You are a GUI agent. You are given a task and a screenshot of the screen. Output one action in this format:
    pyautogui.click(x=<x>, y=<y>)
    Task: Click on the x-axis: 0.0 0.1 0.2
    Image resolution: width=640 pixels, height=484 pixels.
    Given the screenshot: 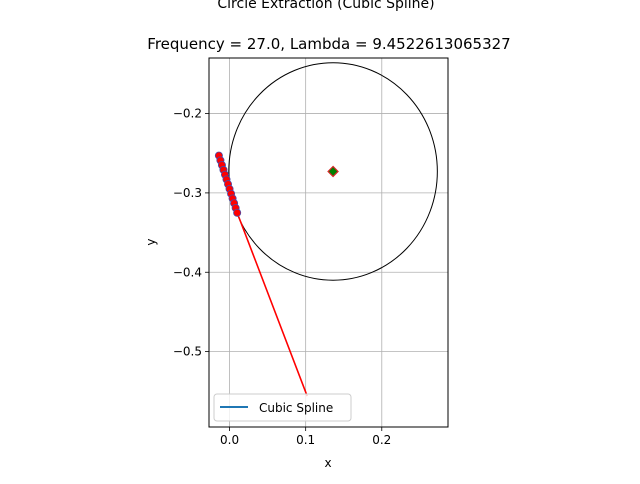 What is the action you would take?
    pyautogui.click(x=305, y=437)
    